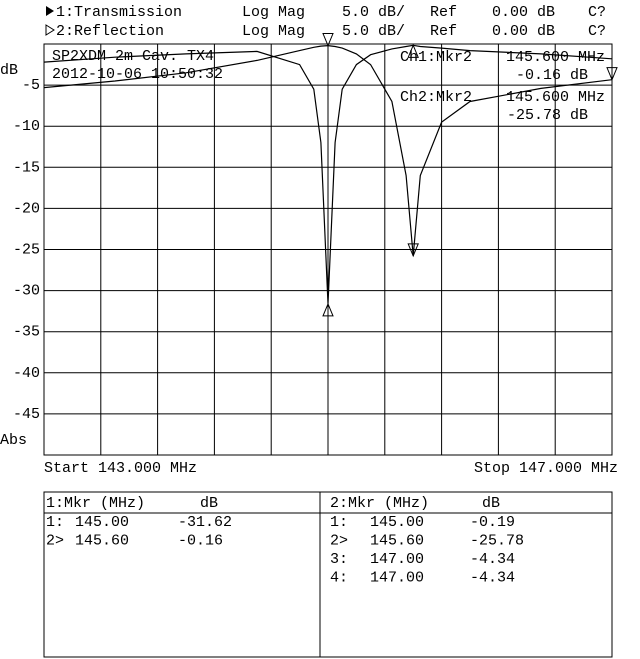  What do you see at coordinates (492, 522) in the screenshot?
I see `table-cell: -0.19` at bounding box center [492, 522].